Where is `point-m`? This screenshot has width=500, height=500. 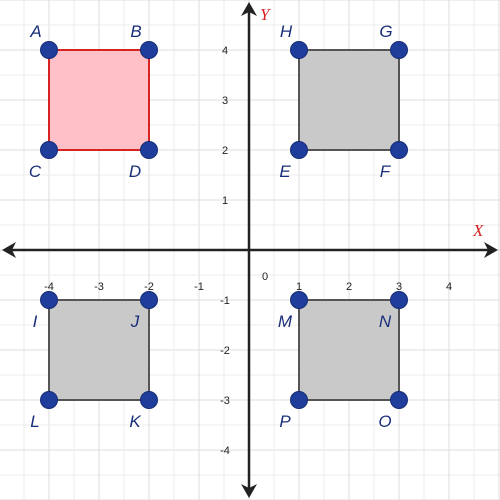 point-m is located at coordinates (299, 300).